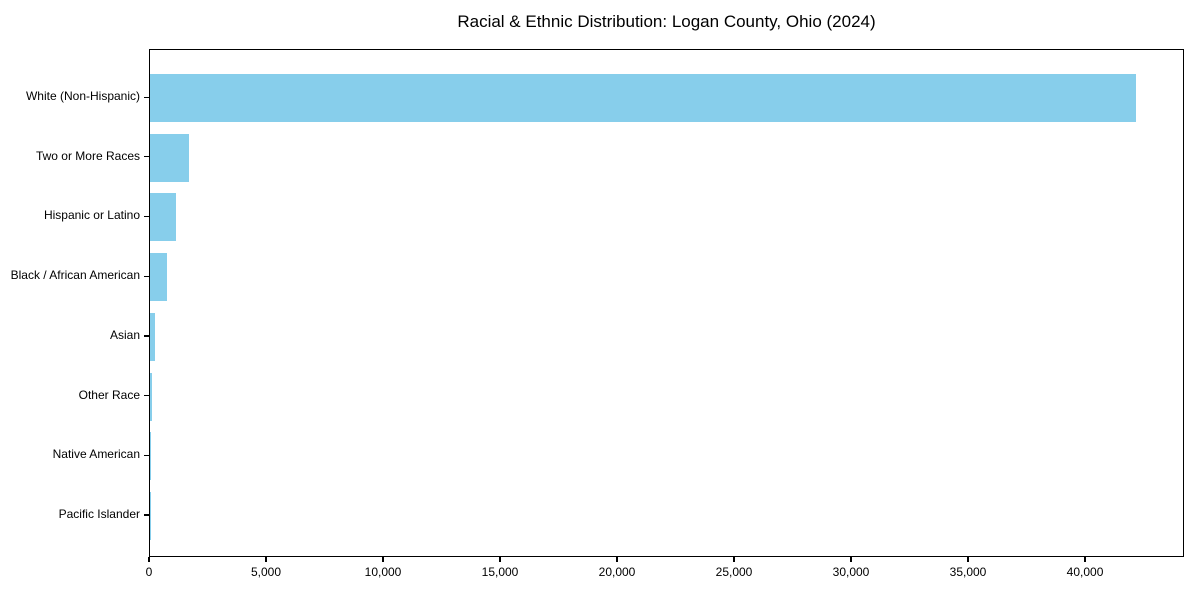  I want to click on bar-two-or-more-races, so click(170, 157).